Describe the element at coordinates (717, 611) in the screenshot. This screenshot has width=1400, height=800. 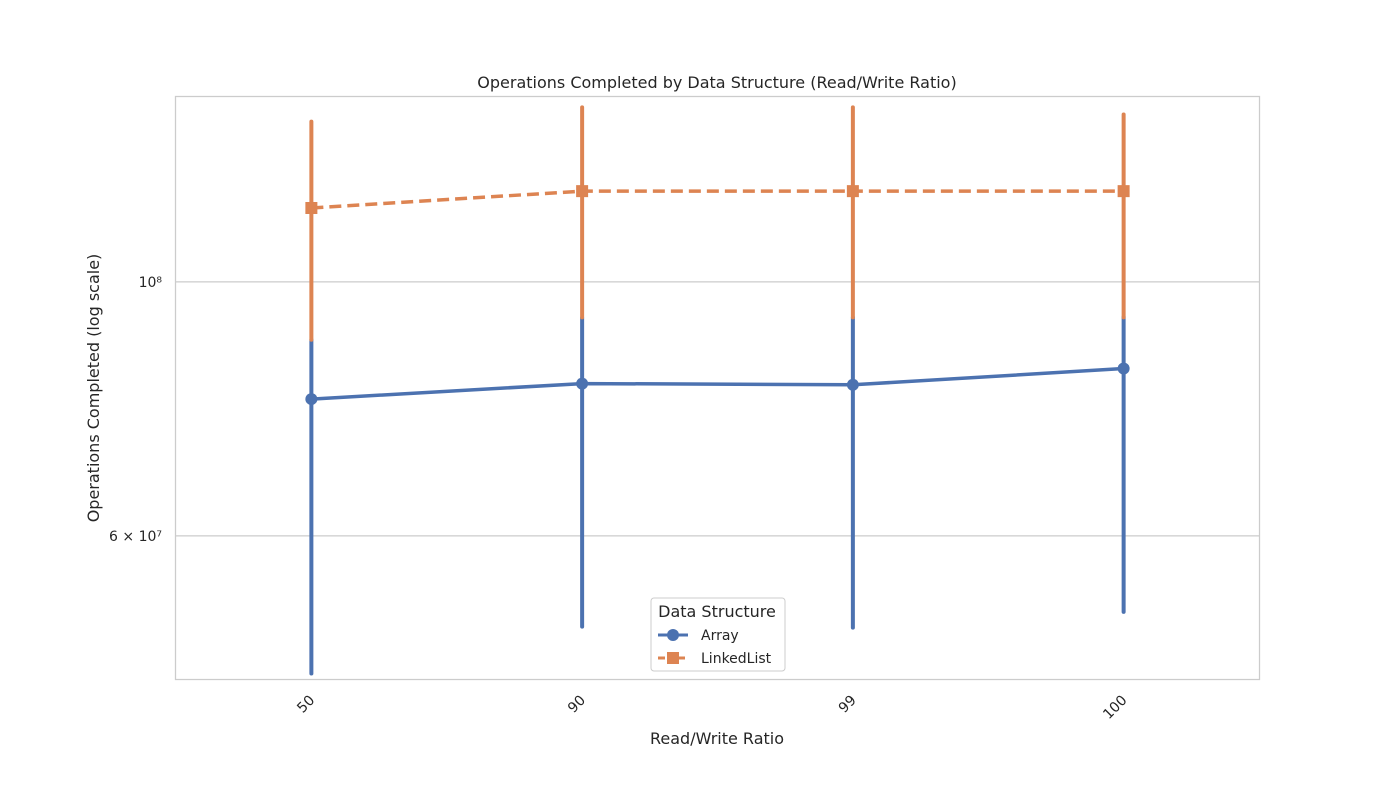
I see `legend-title: Data Structure` at that location.